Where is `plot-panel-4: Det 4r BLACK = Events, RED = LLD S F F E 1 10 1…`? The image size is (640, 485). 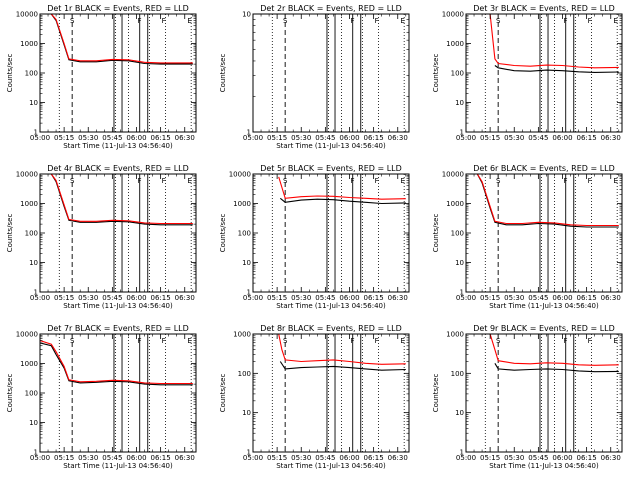 plot-panel-4: Det 4r BLACK = Events, RED = LLD S F F E 1 10 1… is located at coordinates (101, 237).